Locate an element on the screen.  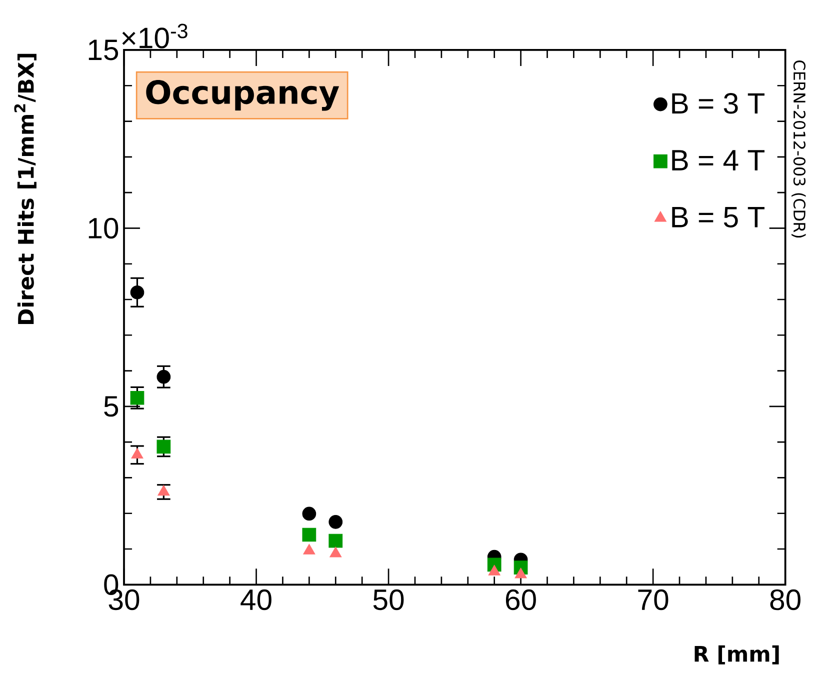
y-tick-label: 10 is located at coordinates (103, 228).